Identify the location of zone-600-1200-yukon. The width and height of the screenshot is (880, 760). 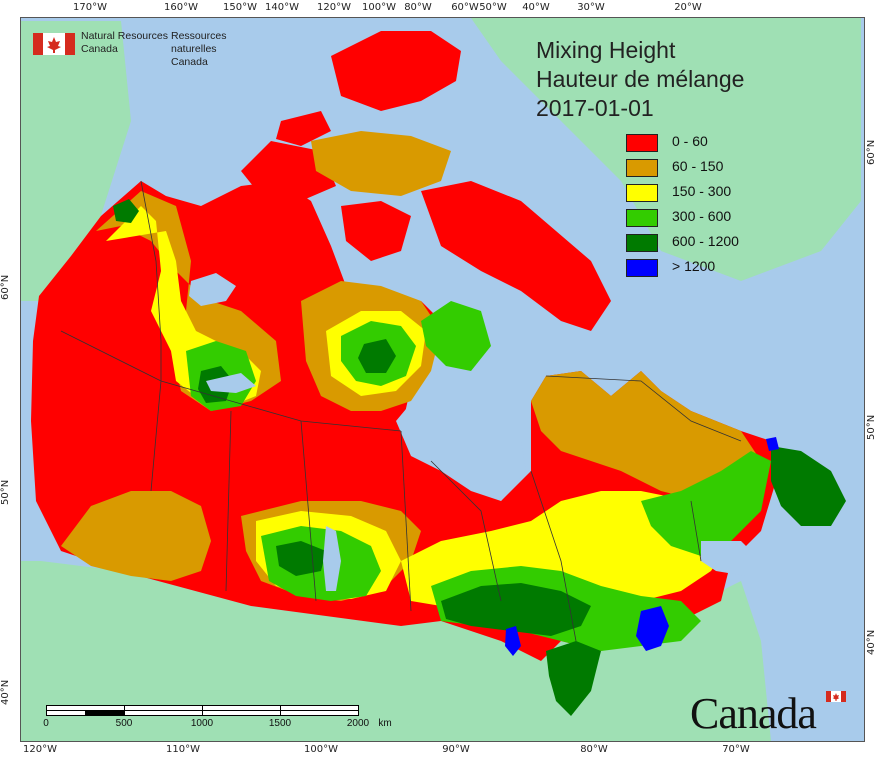
(126, 211).